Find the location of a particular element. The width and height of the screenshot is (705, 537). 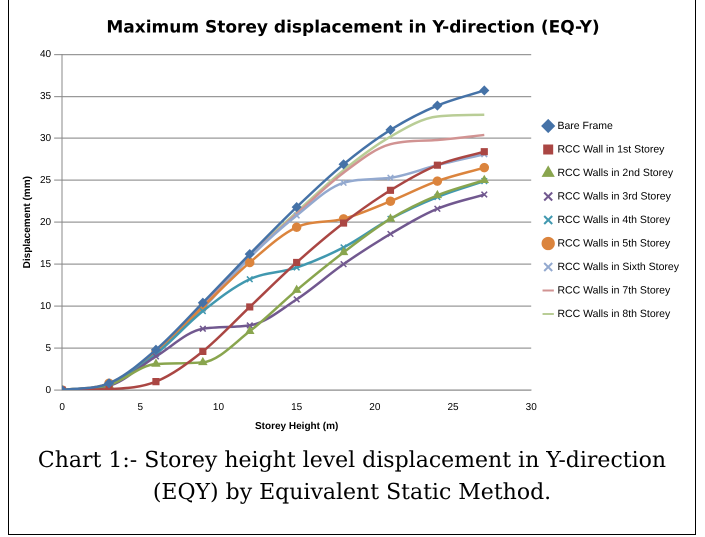

x-axis-title: Storey Height (m) is located at coordinates (296, 426).